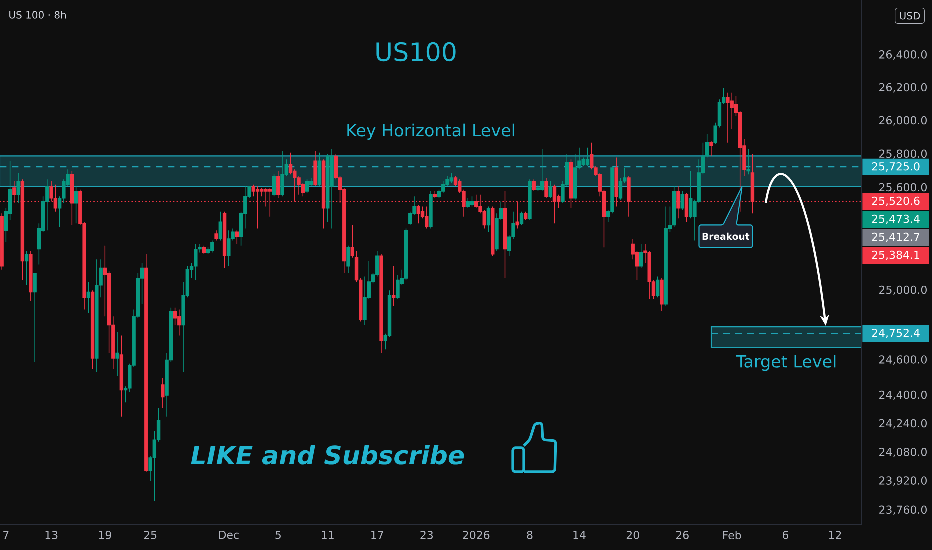 This screenshot has width=932, height=550. I want to click on x-tick-label: 17, so click(378, 535).